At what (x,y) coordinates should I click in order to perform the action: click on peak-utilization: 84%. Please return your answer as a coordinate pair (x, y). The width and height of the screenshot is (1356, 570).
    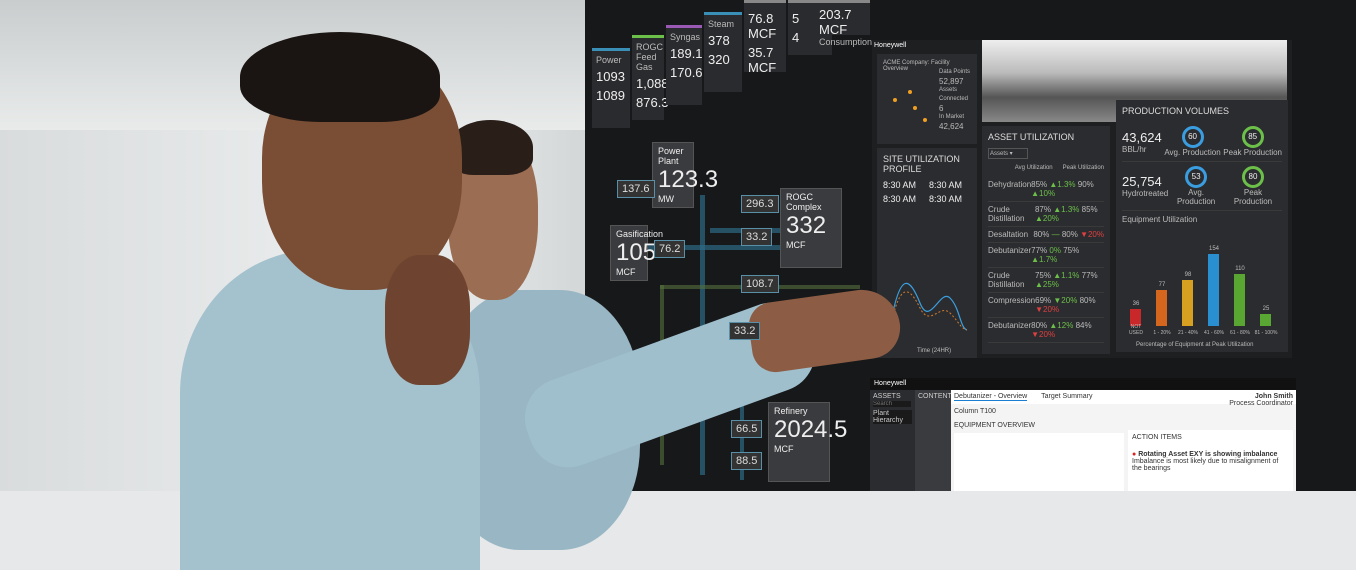
    Looking at the image, I should click on (1083, 325).